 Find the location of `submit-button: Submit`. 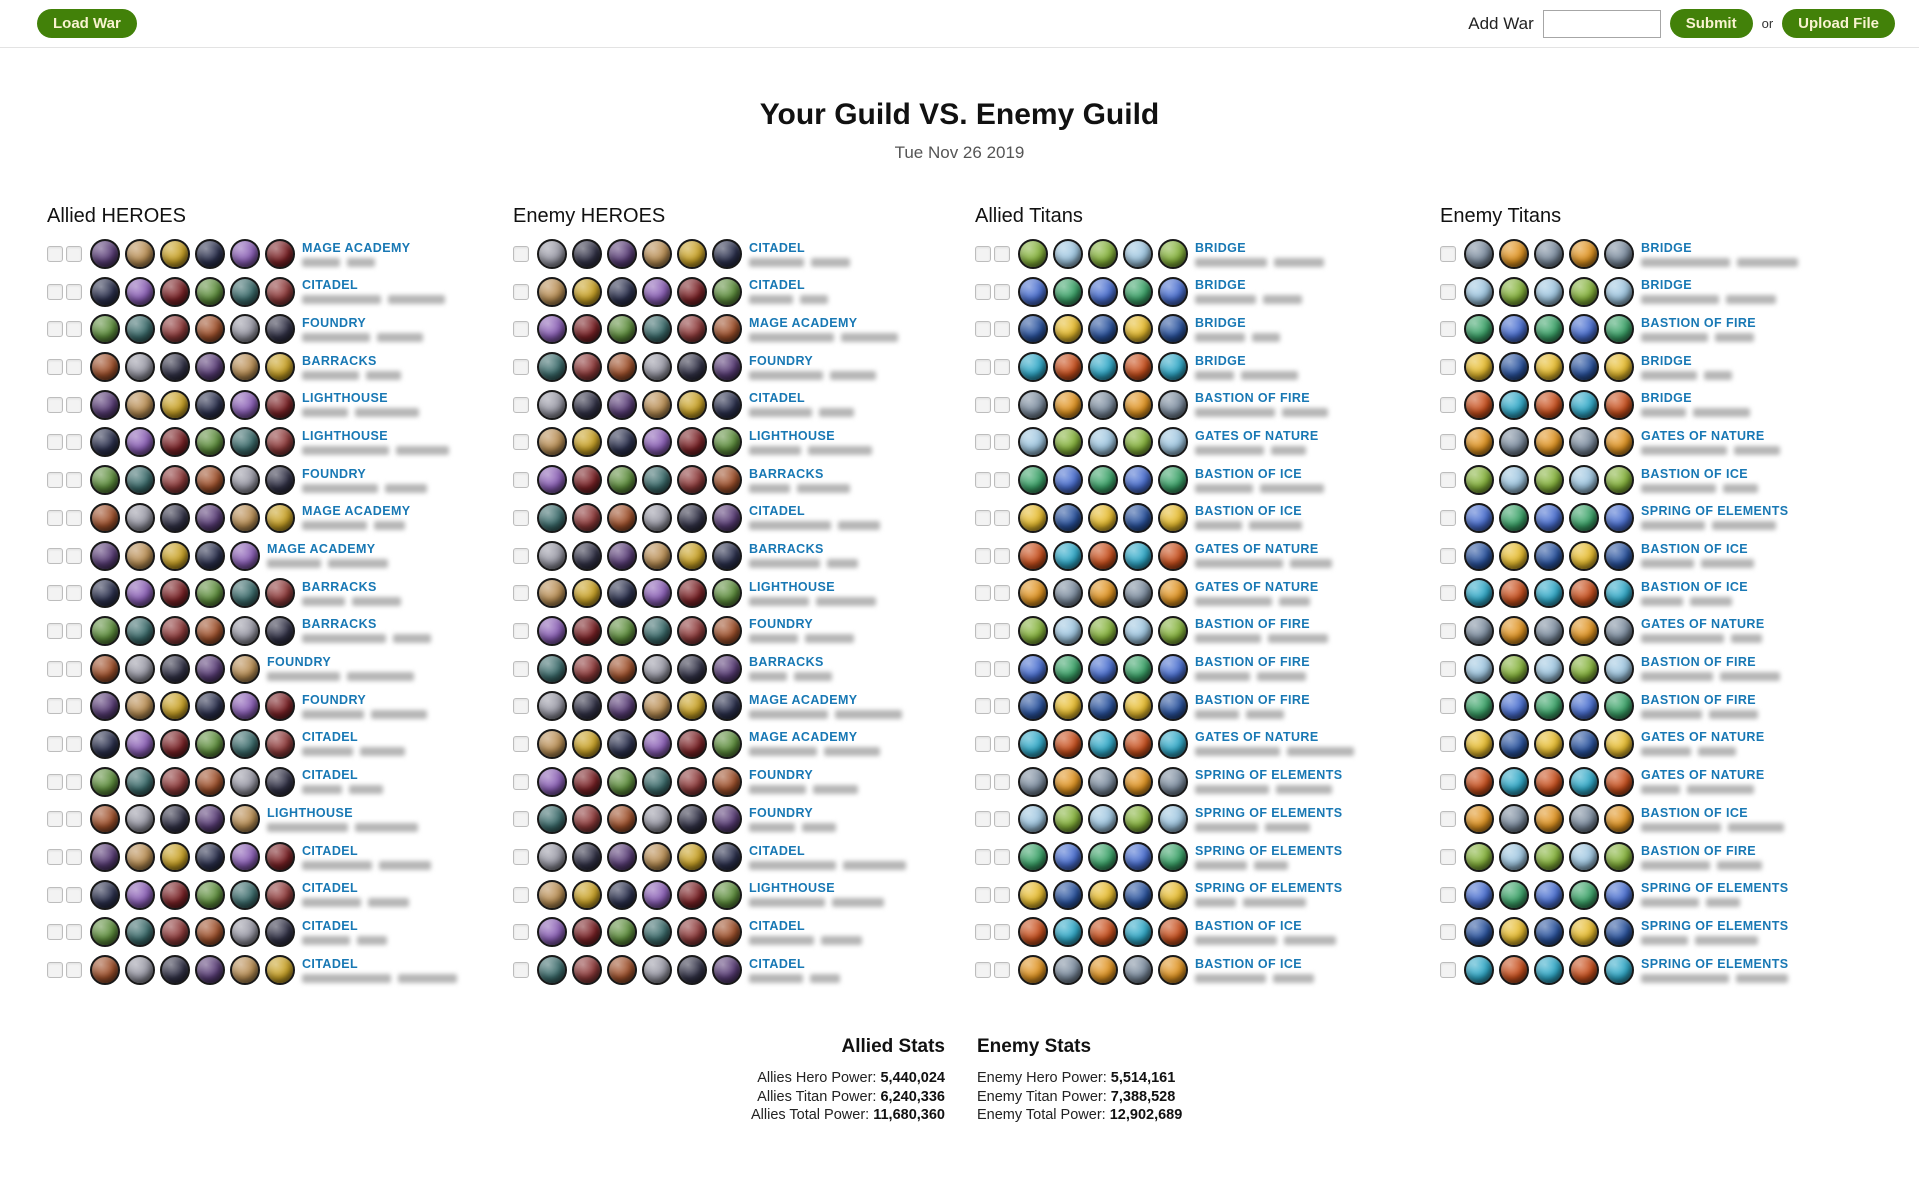

submit-button: Submit is located at coordinates (1711, 23).